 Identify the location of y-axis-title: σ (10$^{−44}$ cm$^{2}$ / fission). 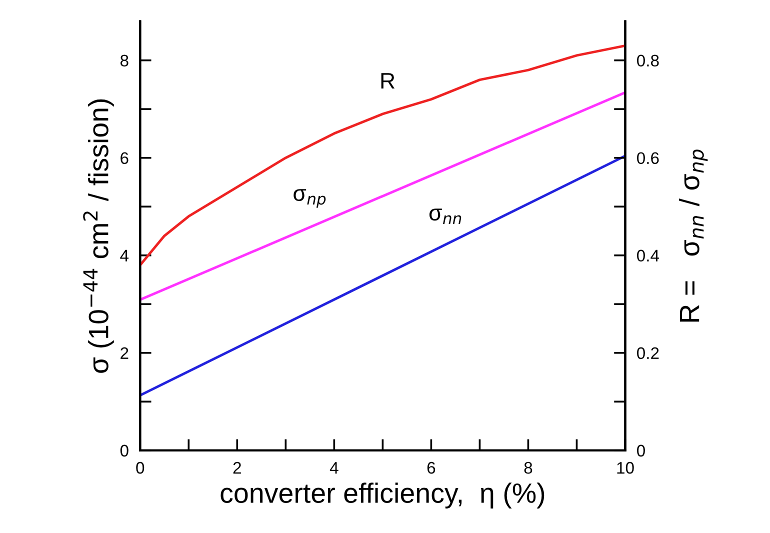
(98, 236).